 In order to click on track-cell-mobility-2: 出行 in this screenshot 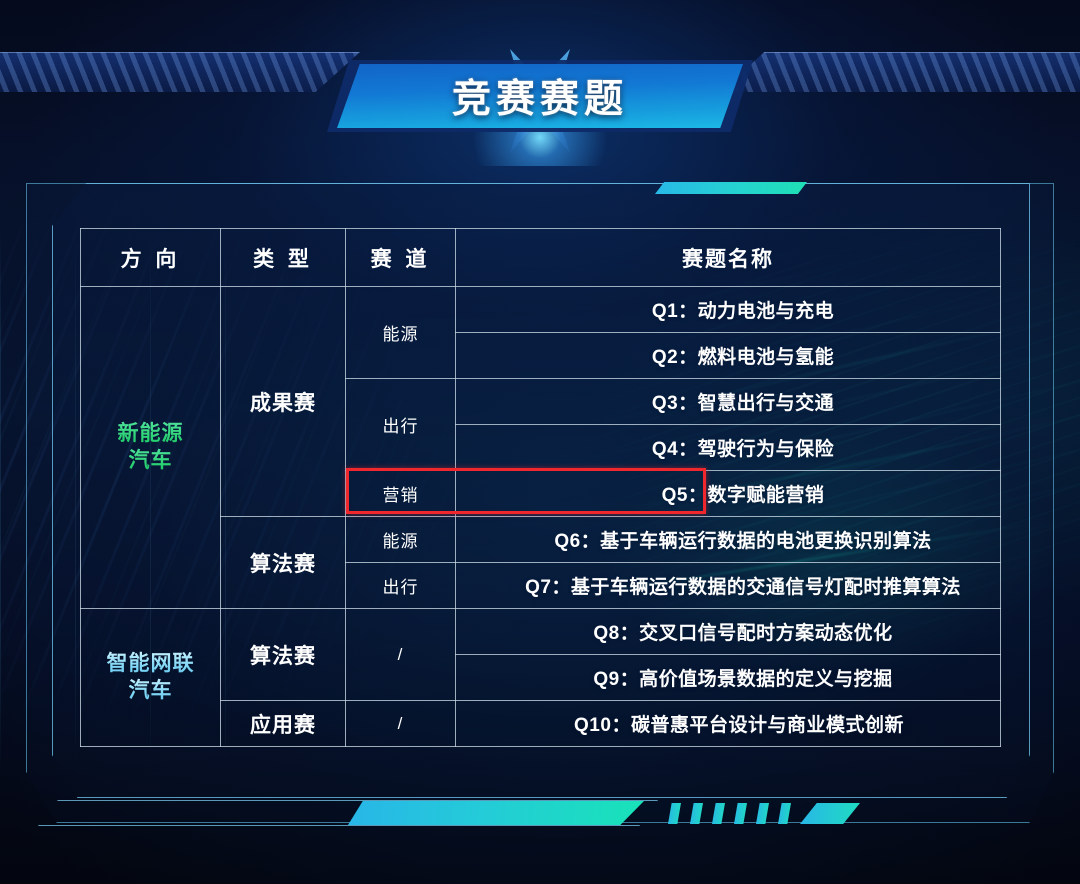, I will do `click(400, 585)`.